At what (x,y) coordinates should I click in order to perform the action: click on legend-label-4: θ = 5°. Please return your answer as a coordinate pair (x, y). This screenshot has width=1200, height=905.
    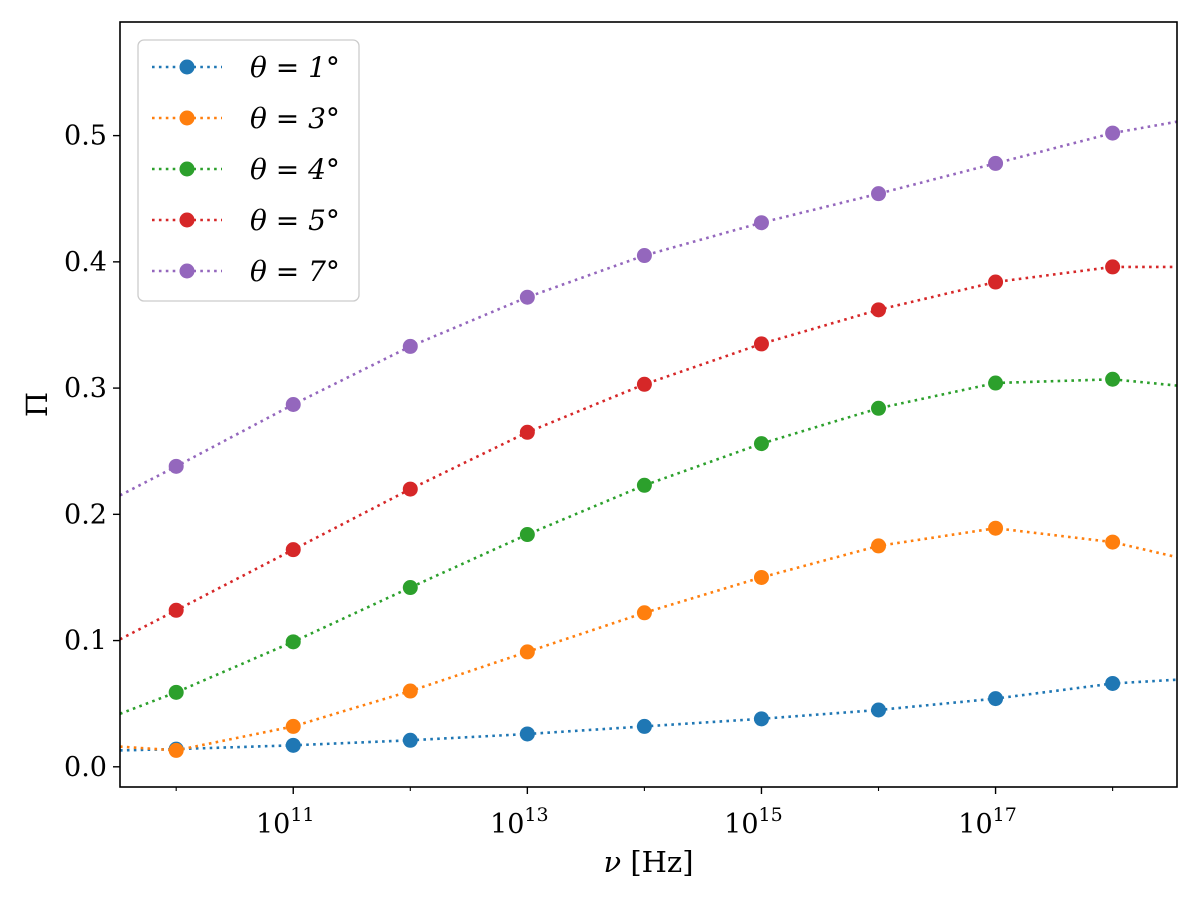
    Looking at the image, I should click on (295, 220).